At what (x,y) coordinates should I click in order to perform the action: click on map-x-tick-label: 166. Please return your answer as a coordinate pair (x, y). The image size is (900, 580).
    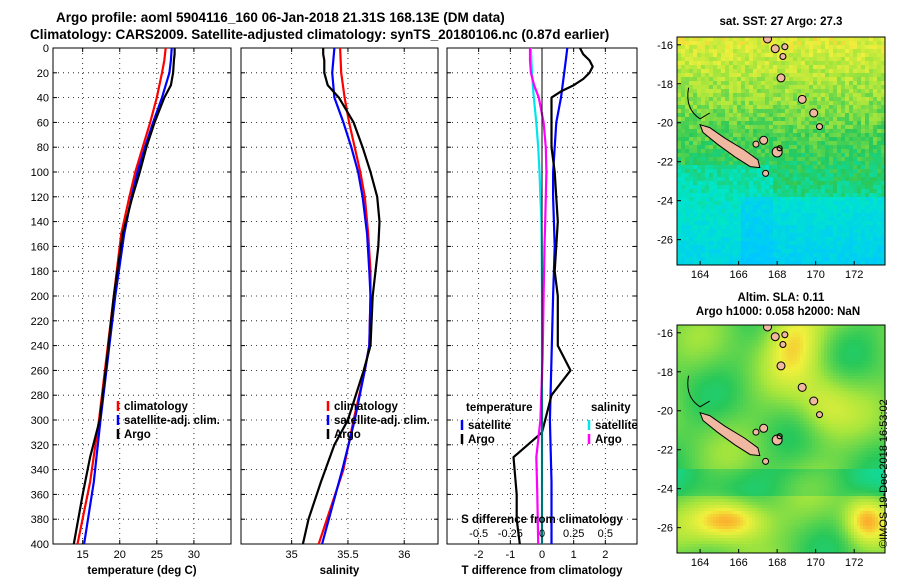
    Looking at the image, I should click on (738, 563).